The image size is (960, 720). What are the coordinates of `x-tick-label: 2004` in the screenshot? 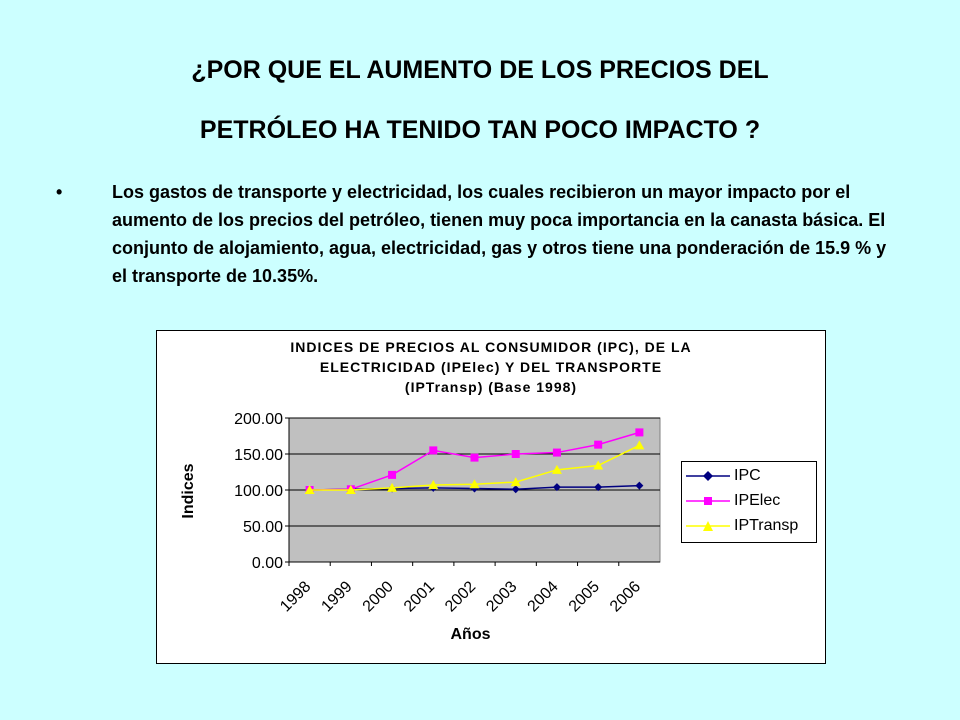 It's located at (543, 596).